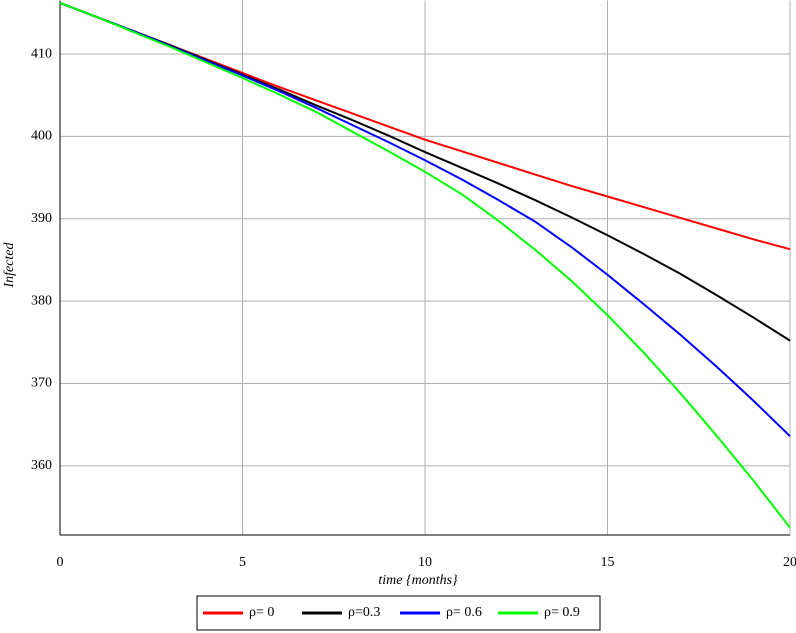  What do you see at coordinates (41, 465) in the screenshot?
I see `y-tick-label: 360` at bounding box center [41, 465].